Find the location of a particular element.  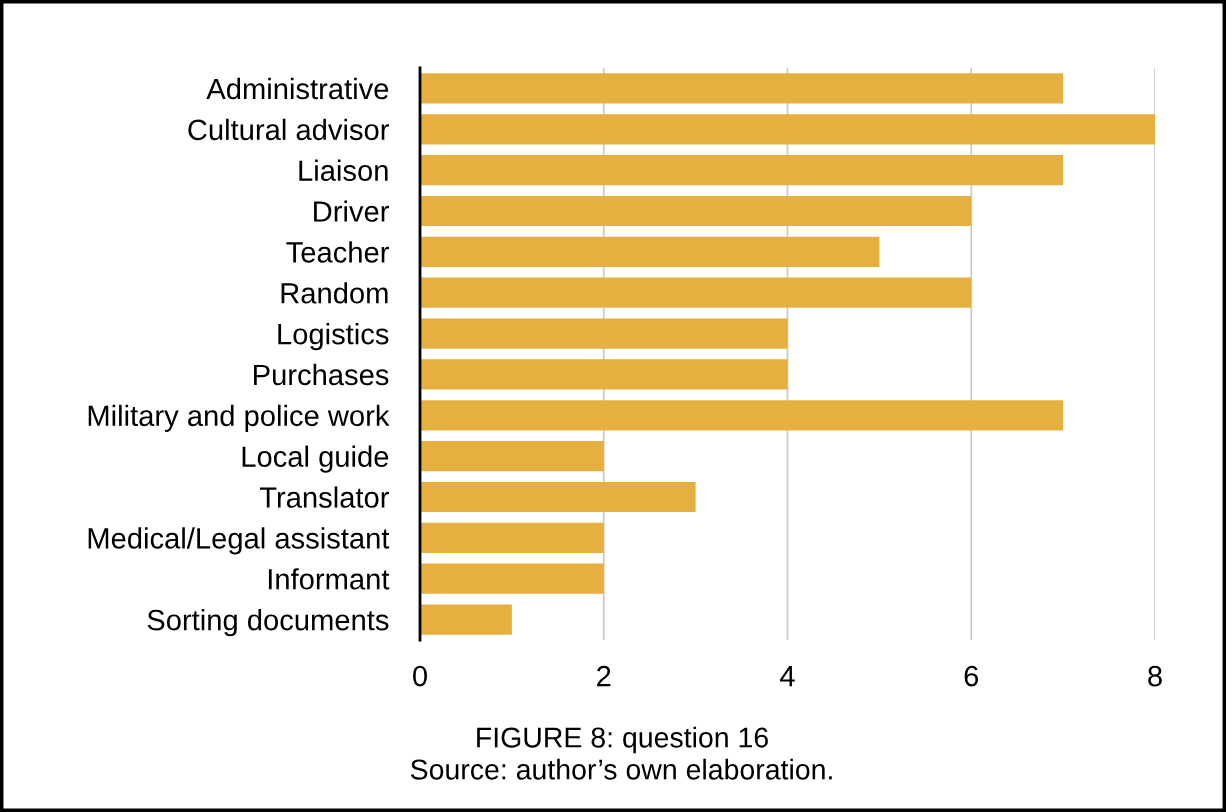

y-tick-label: Logistics is located at coordinates (333, 337).